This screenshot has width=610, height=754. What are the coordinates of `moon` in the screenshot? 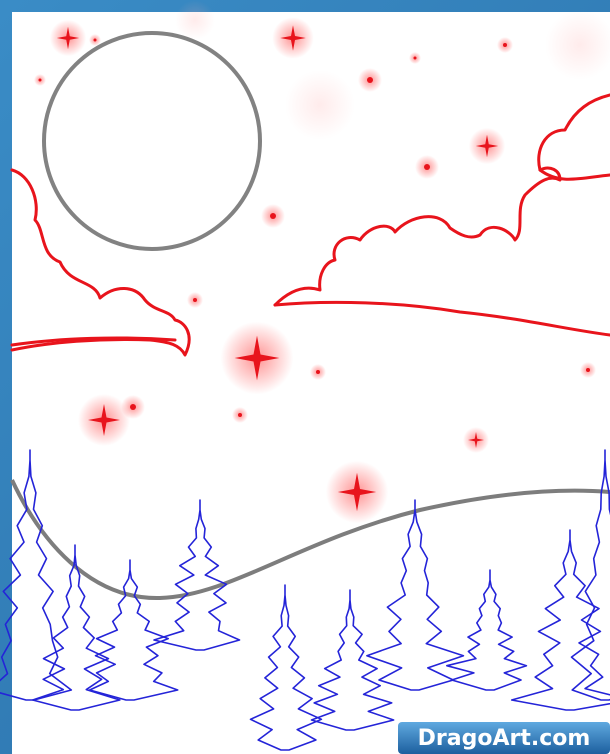 It's located at (152, 141).